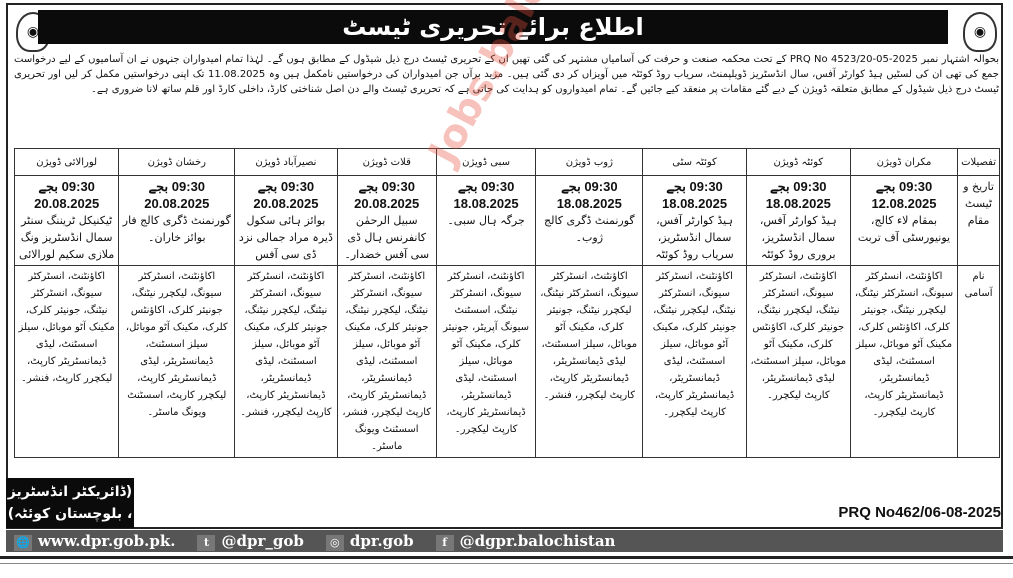 Image resolution: width=1013 pixels, height=578 pixels. I want to click on department-logo-icon: ◉, so click(980, 32).